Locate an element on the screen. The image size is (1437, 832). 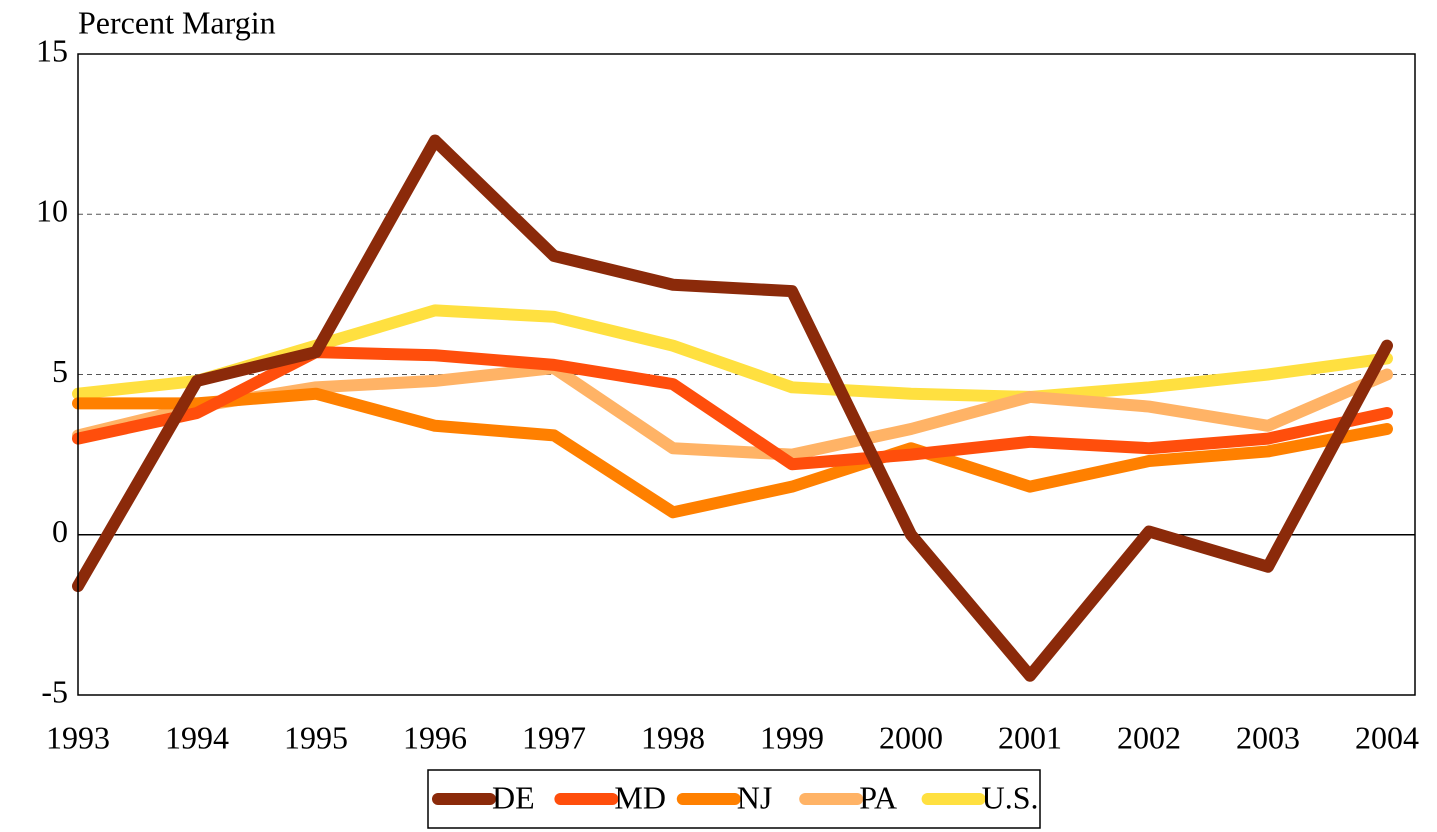
x-tick-label: 1993 is located at coordinates (78, 737).